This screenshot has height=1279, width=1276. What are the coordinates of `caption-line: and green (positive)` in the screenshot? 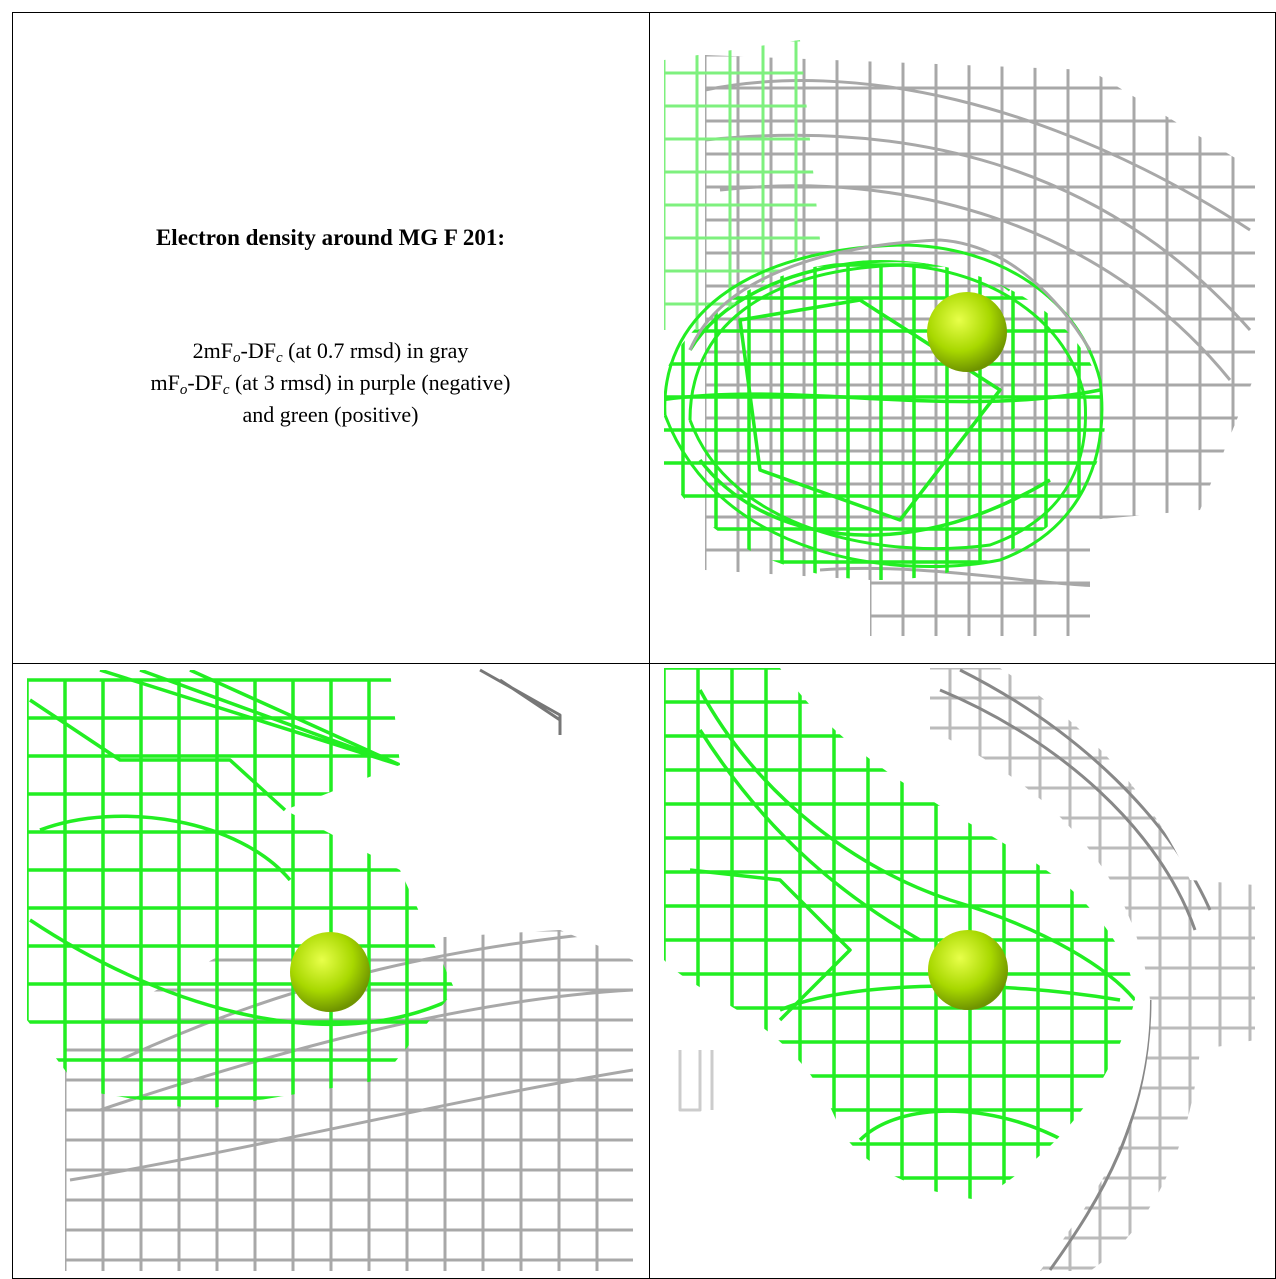 It's located at (330, 415).